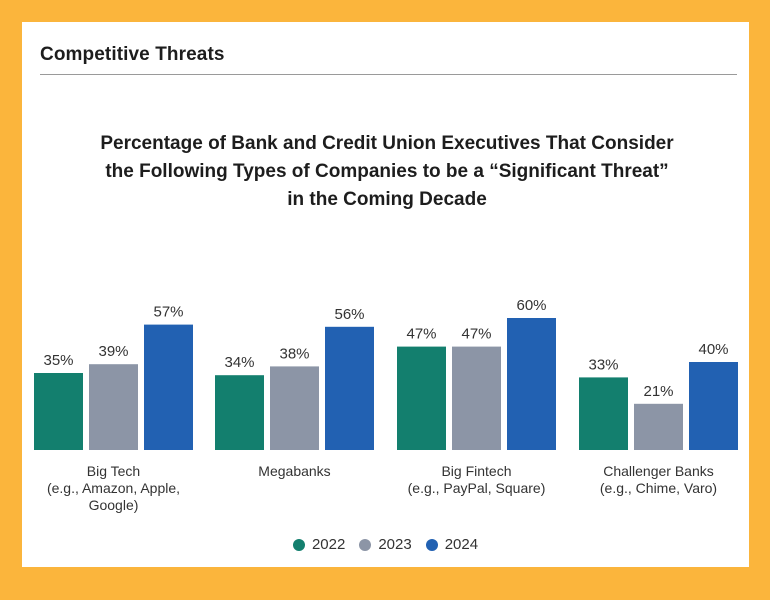 Image resolution: width=770 pixels, height=600 pixels. Describe the element at coordinates (239, 362) in the screenshot. I see `data-label-2022-1: 34%` at that location.